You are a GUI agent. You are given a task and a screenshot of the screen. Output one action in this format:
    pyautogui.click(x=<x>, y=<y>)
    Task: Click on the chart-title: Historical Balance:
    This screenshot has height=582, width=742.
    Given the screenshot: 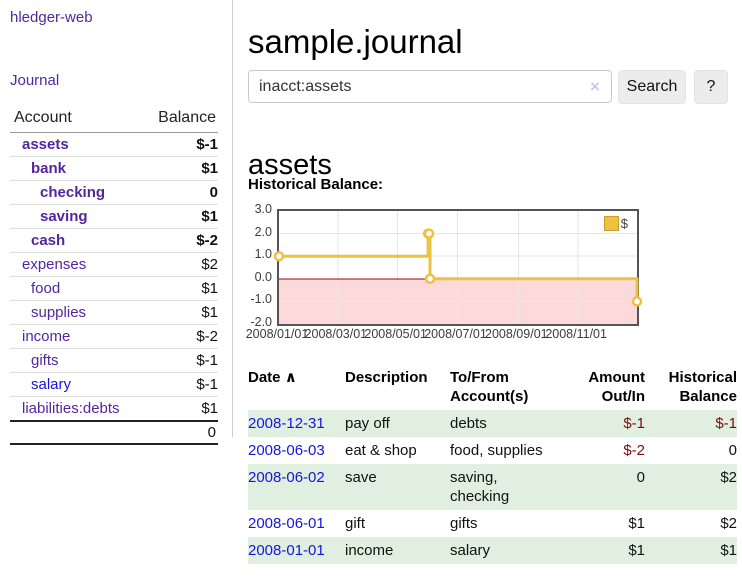 What is the action you would take?
    pyautogui.click(x=316, y=184)
    